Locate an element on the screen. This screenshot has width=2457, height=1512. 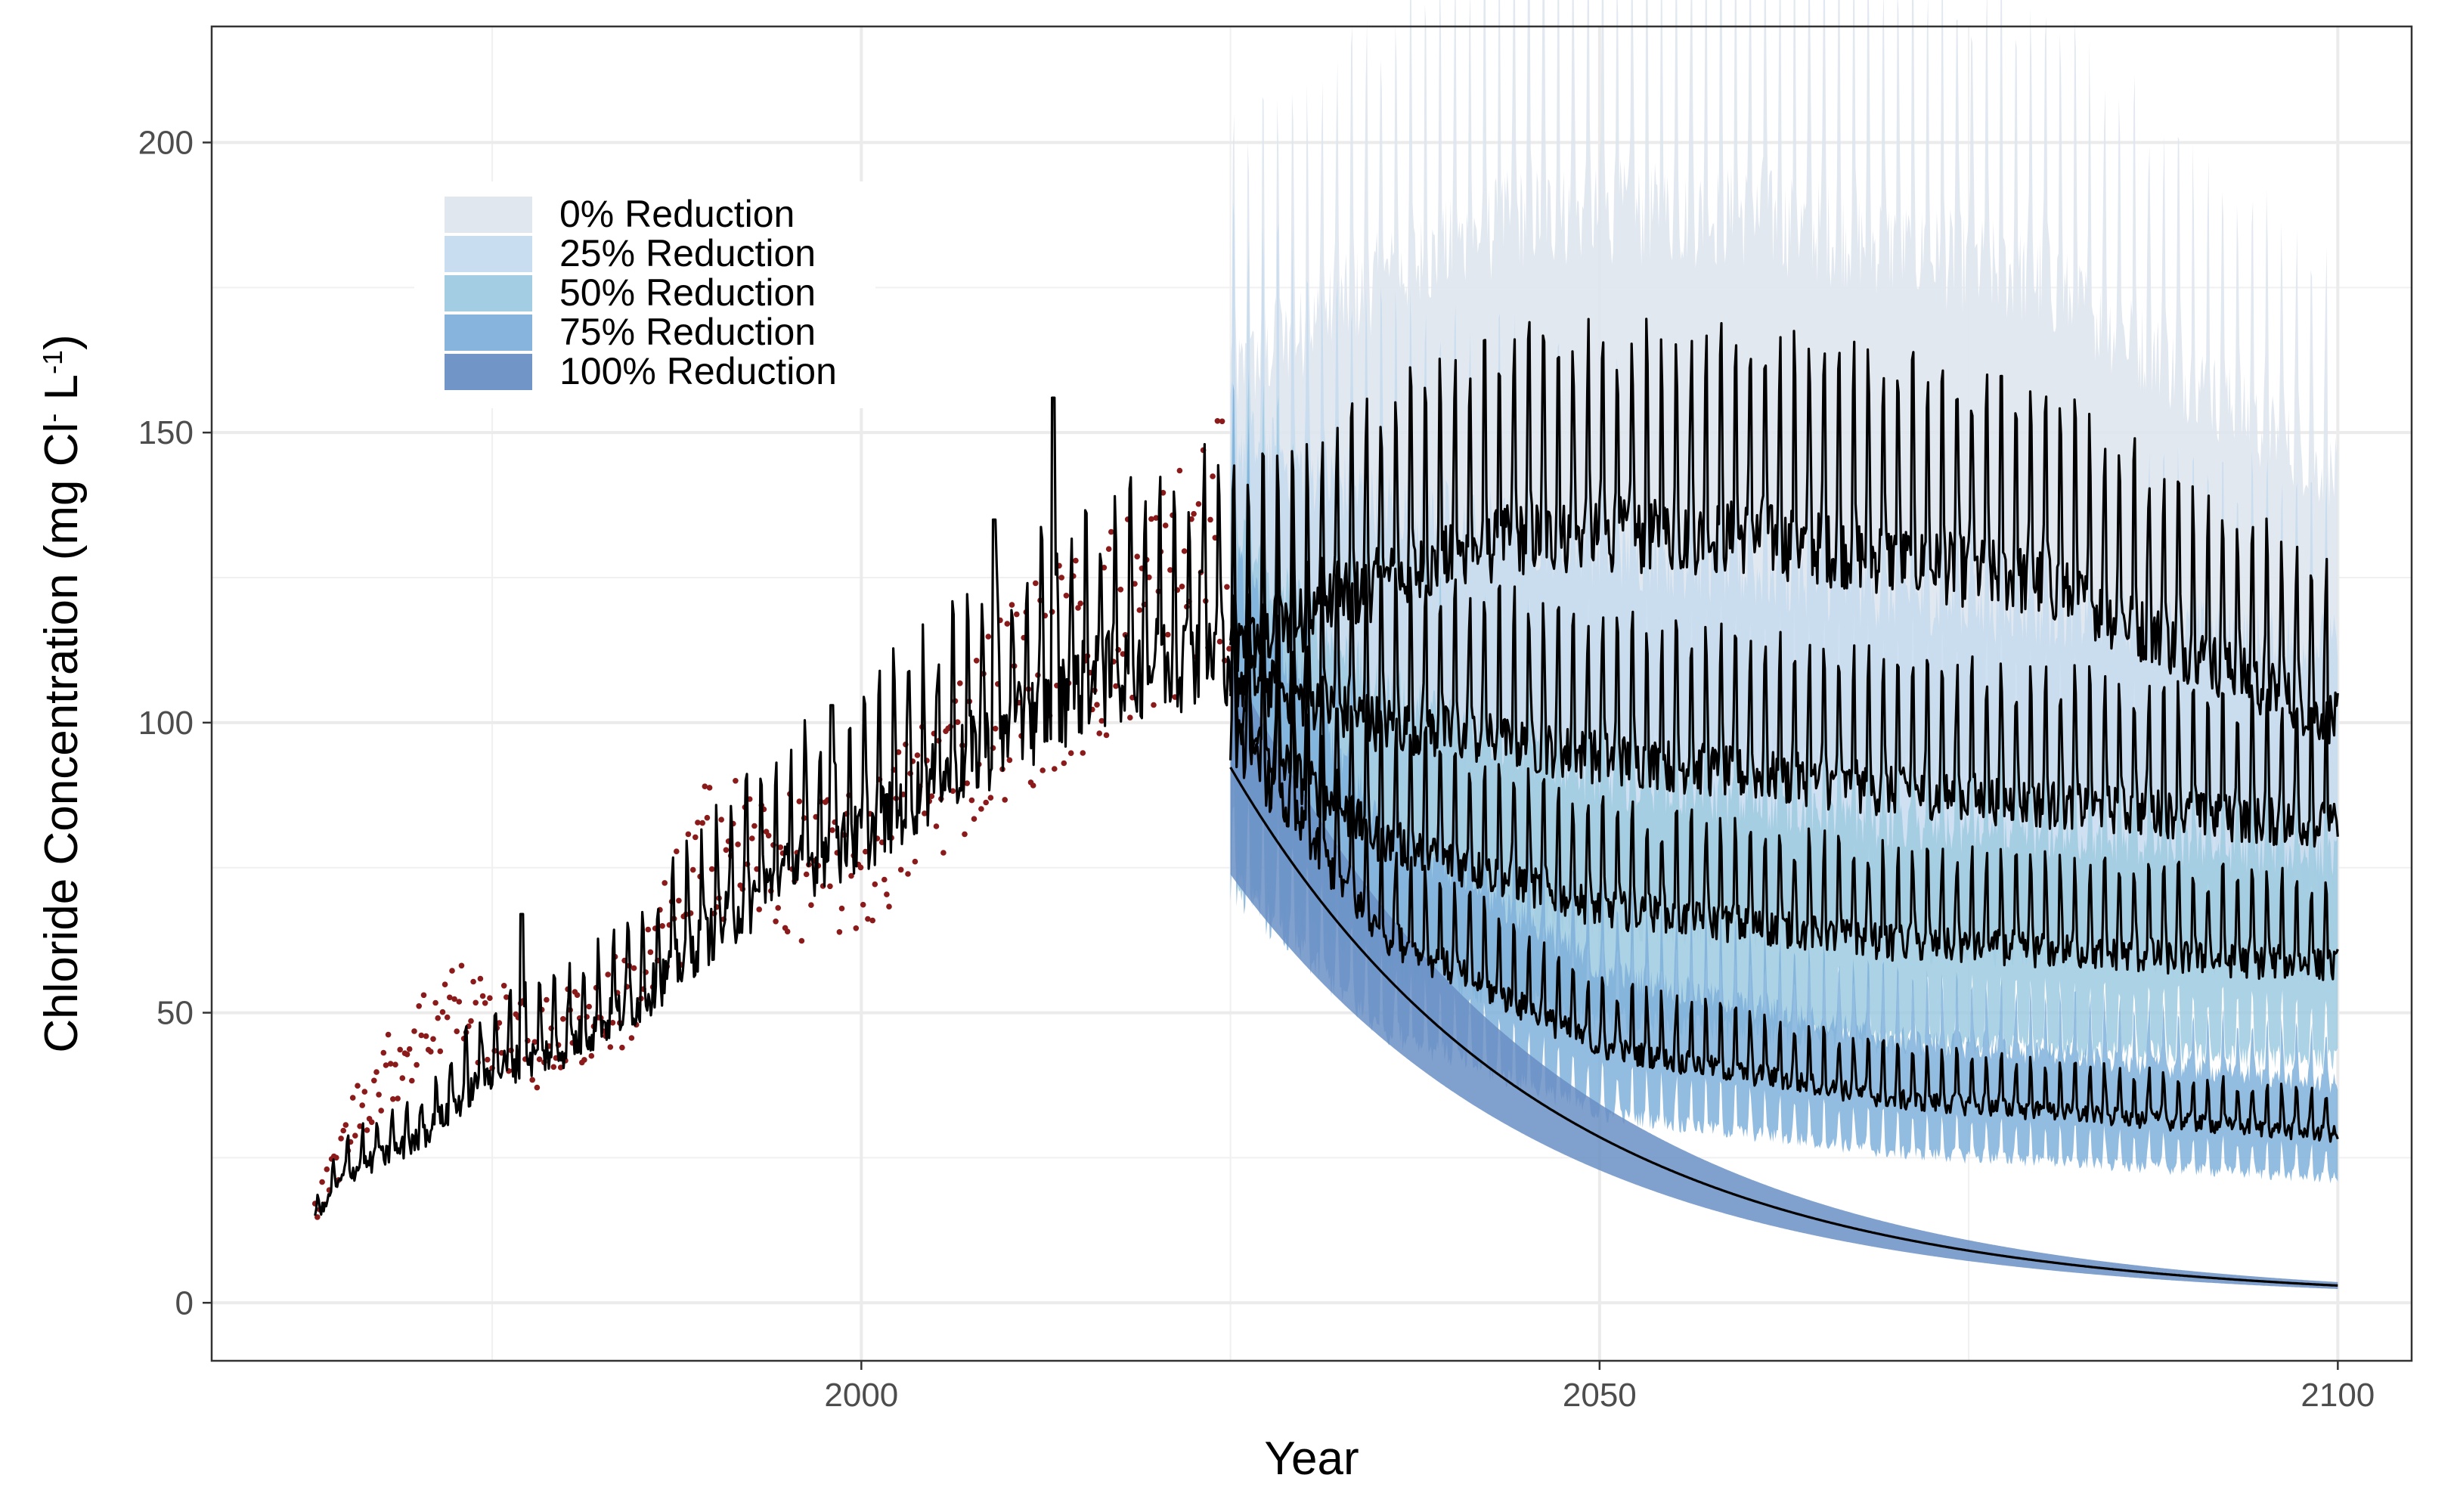
y-axis: 0 50 100 150 200 is located at coordinates (175, 722).